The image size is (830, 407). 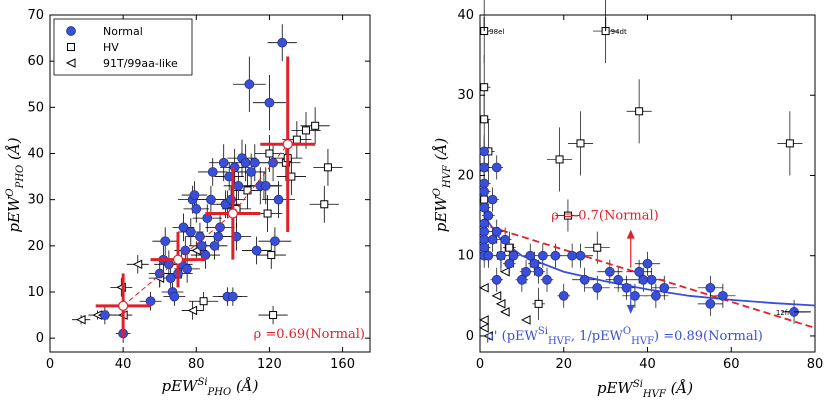 I want to click on left-xtick-label: 0, so click(x=50, y=364).